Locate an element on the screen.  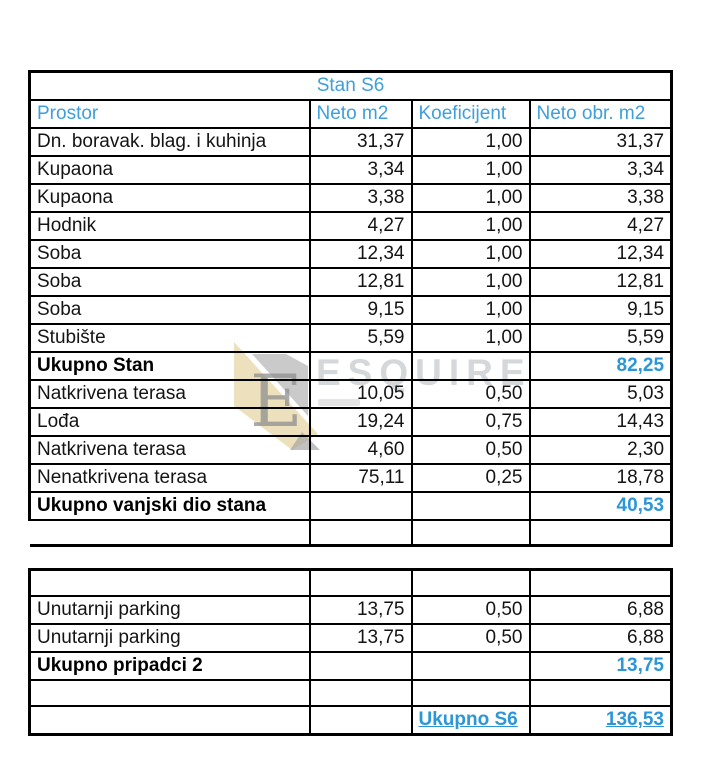
table-title-row: Stan S6 is located at coordinates (350, 85).